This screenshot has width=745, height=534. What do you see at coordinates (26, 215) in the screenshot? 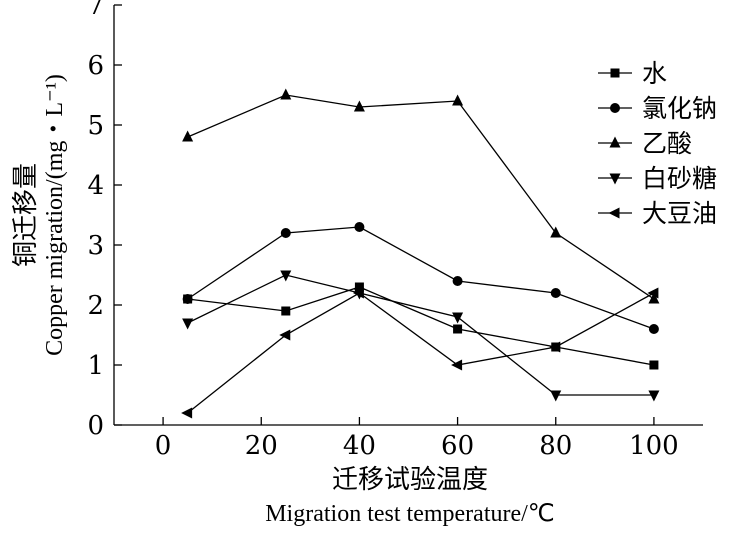
I see `y-axis-label-cn: 铜迁移量` at bounding box center [26, 215].